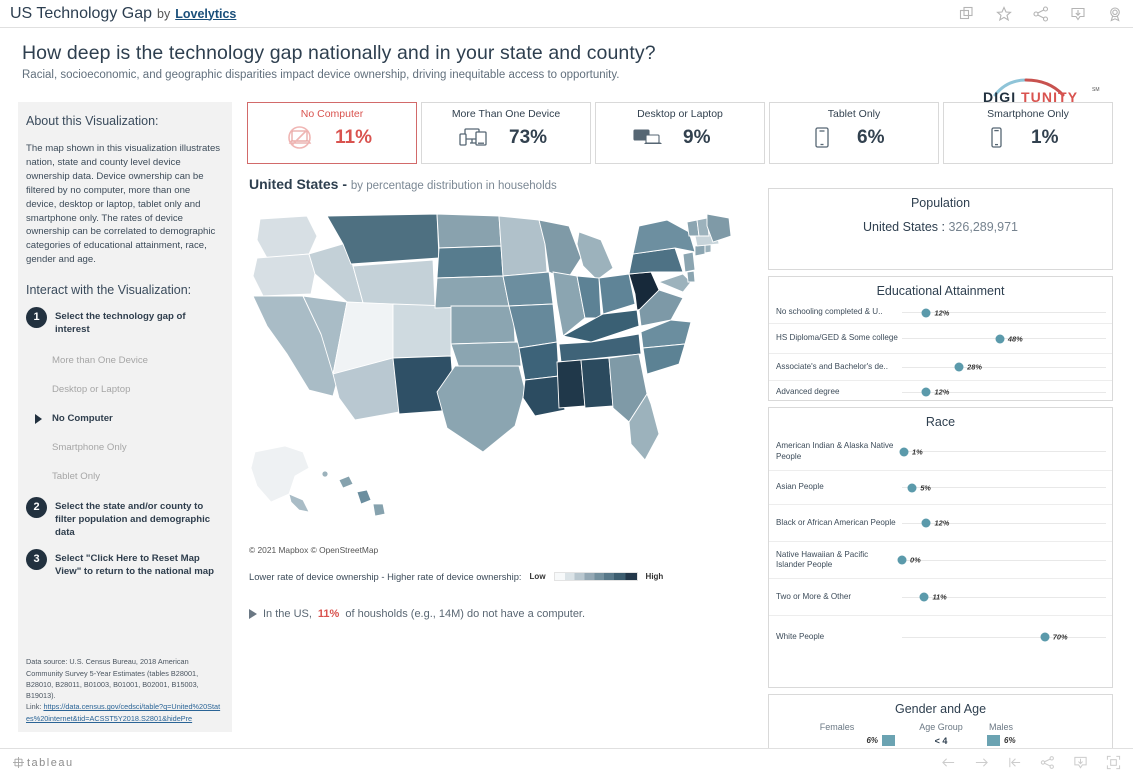 The height and width of the screenshot is (776, 1133). What do you see at coordinates (566, 14) in the screenshot?
I see `top-toolbar: US Technology Gap by Lovelytics` at bounding box center [566, 14].